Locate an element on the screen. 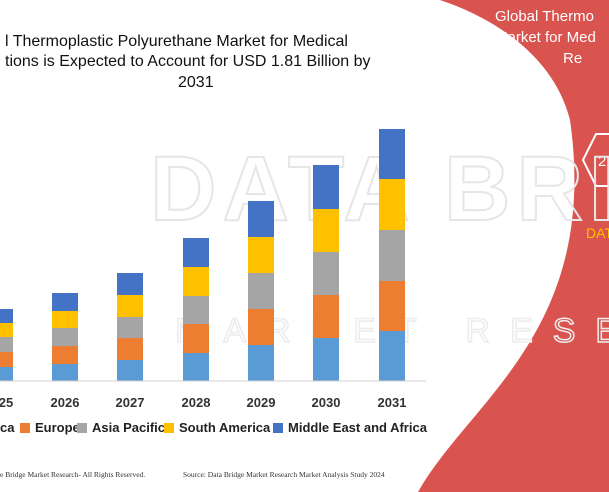 The image size is (609, 492). bar-segment-2030-north-america is located at coordinates (326, 359).